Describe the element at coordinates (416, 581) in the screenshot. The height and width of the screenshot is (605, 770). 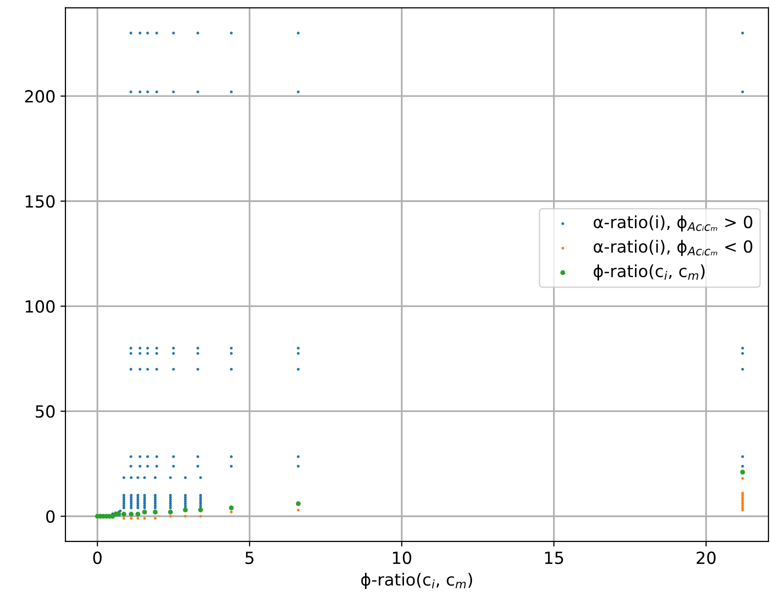
I see `x-axis-title: ϕ-ratio(c$_{i}$, c$_{m}$)` at that location.